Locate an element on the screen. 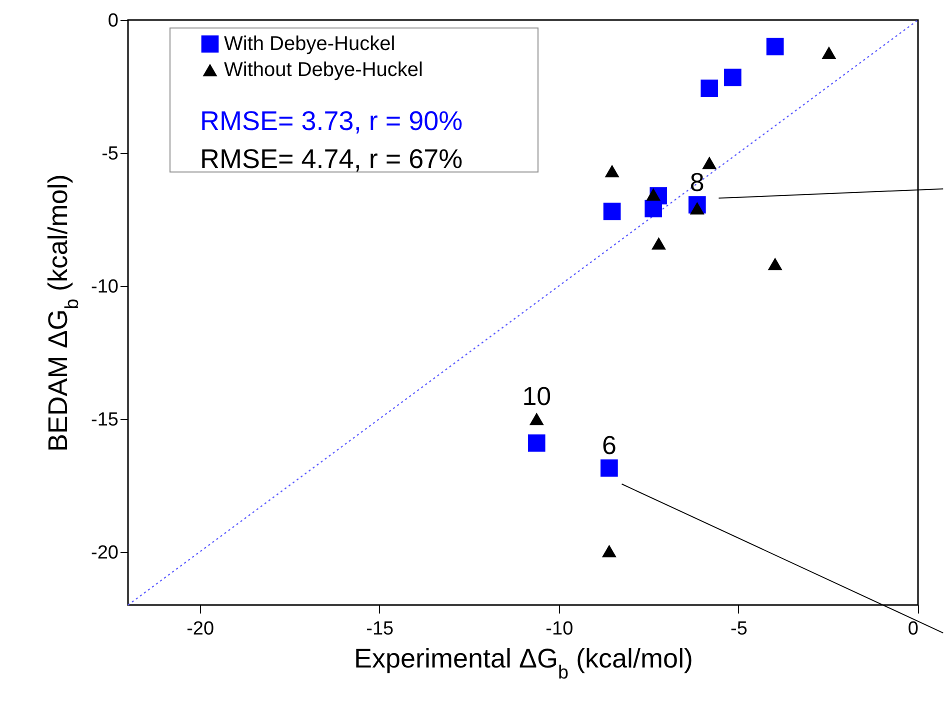 This screenshot has width=952, height=704. x-tick-label: -5 is located at coordinates (739, 629).